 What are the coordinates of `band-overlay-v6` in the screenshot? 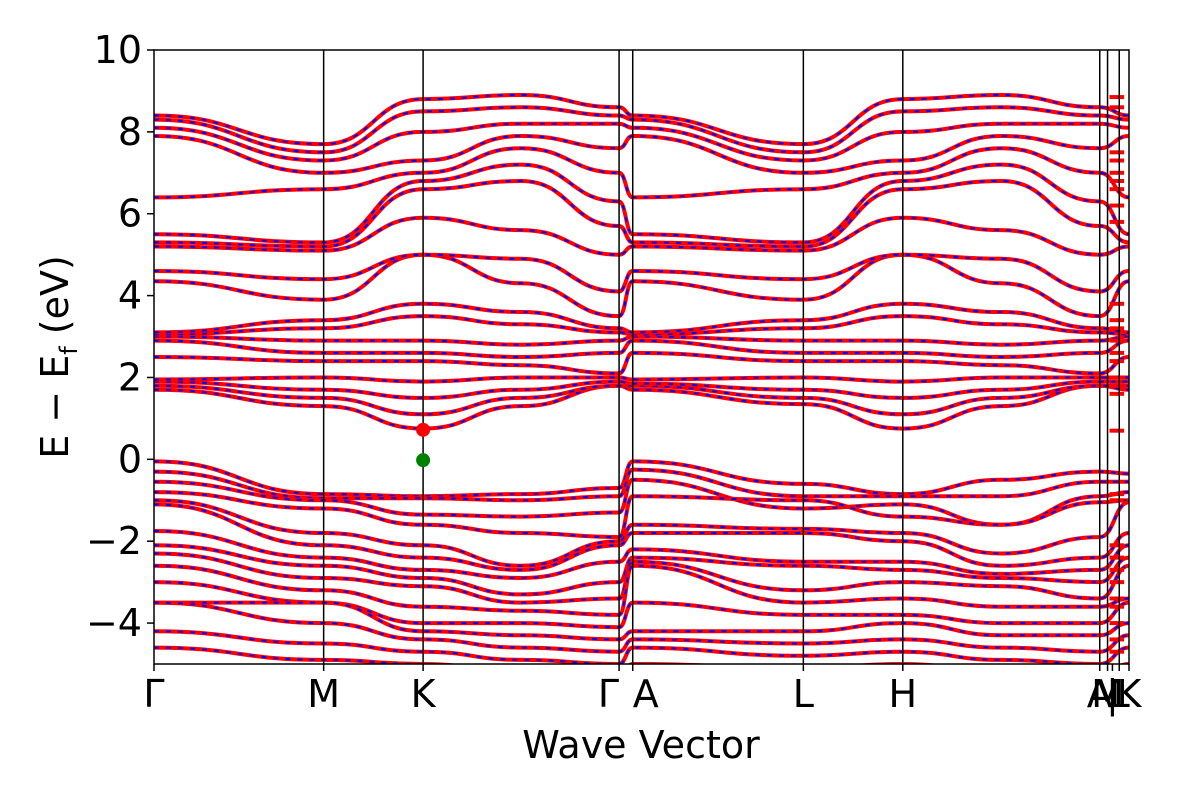 It's located at (641, 537).